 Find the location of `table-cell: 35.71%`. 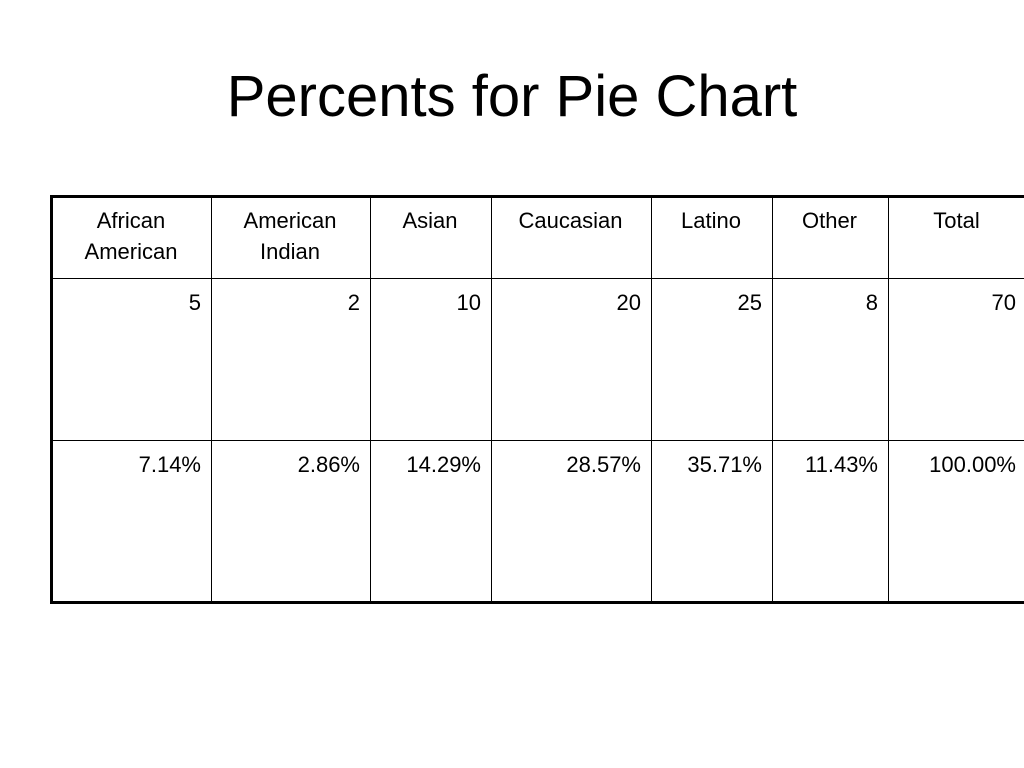

table-cell: 35.71% is located at coordinates (712, 521).